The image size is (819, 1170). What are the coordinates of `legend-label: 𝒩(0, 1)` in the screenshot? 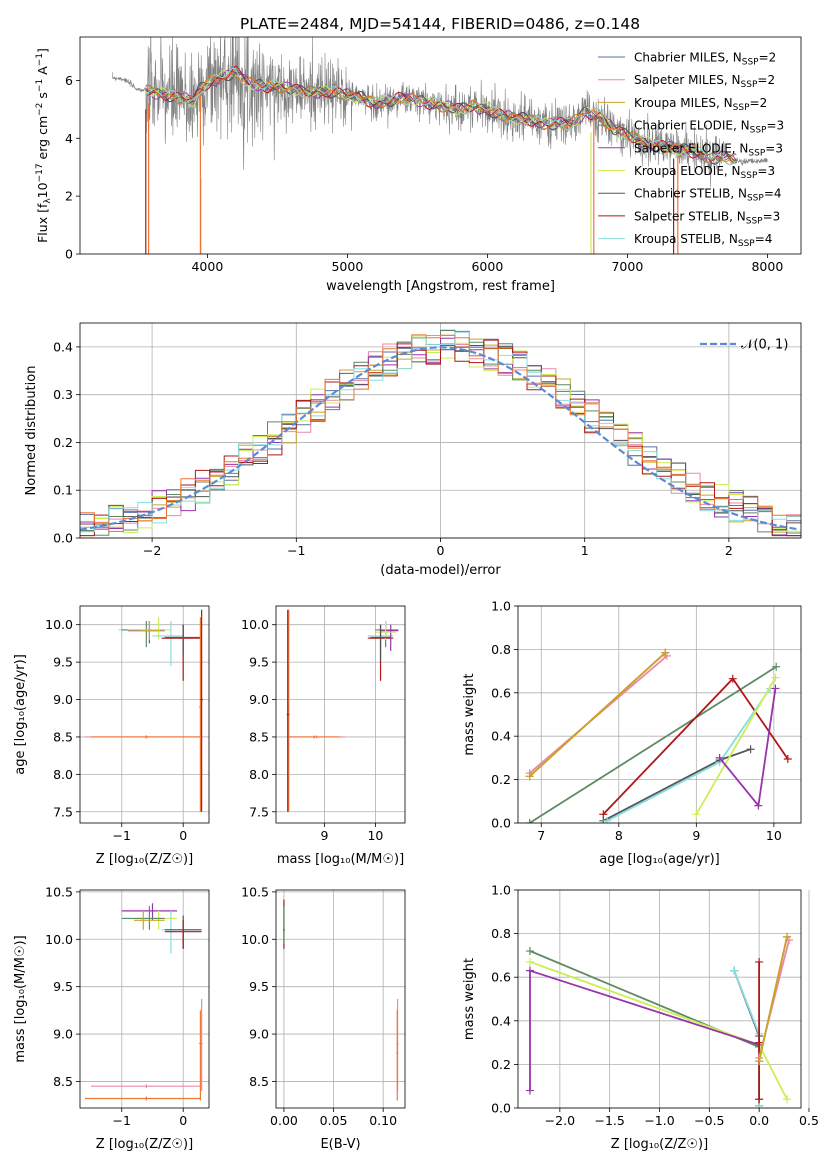 It's located at (764, 345).